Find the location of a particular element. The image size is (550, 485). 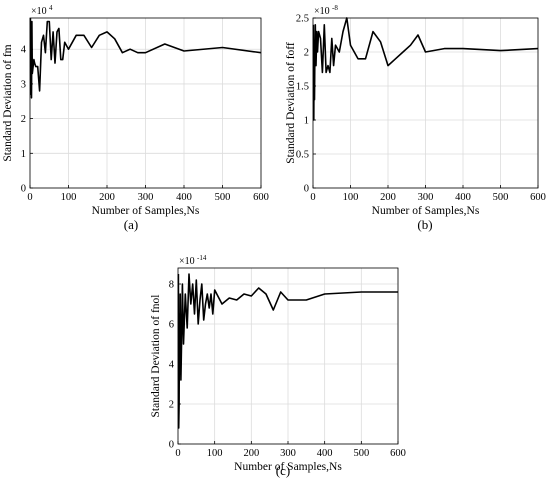

panel-c-ytick-label-4: 8 is located at coordinates (171, 285).